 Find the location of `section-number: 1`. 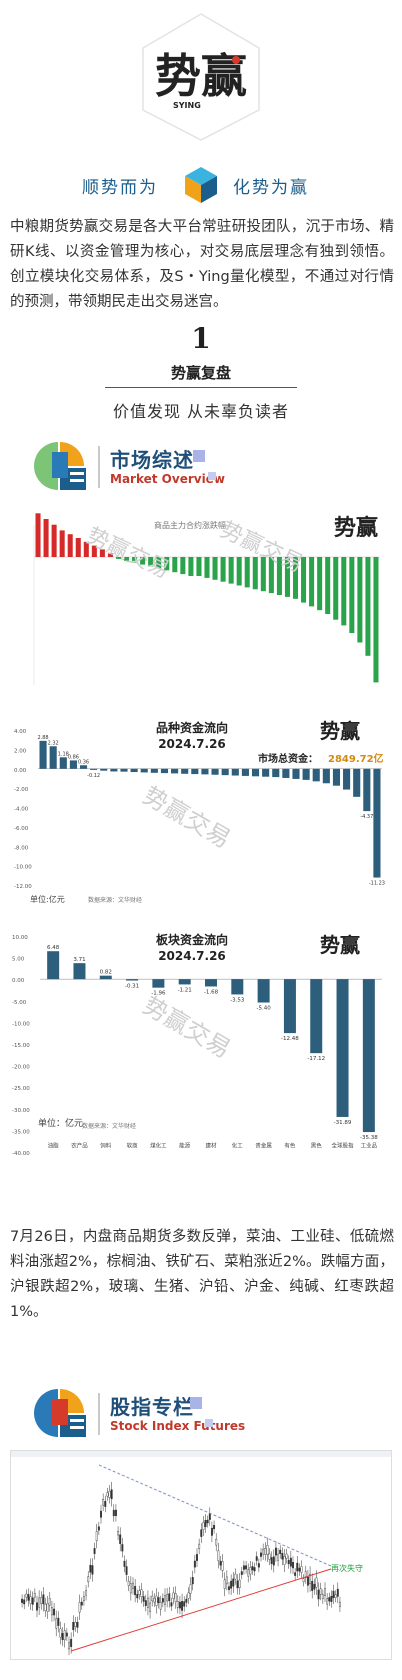

section-number: 1 is located at coordinates (201, 338).